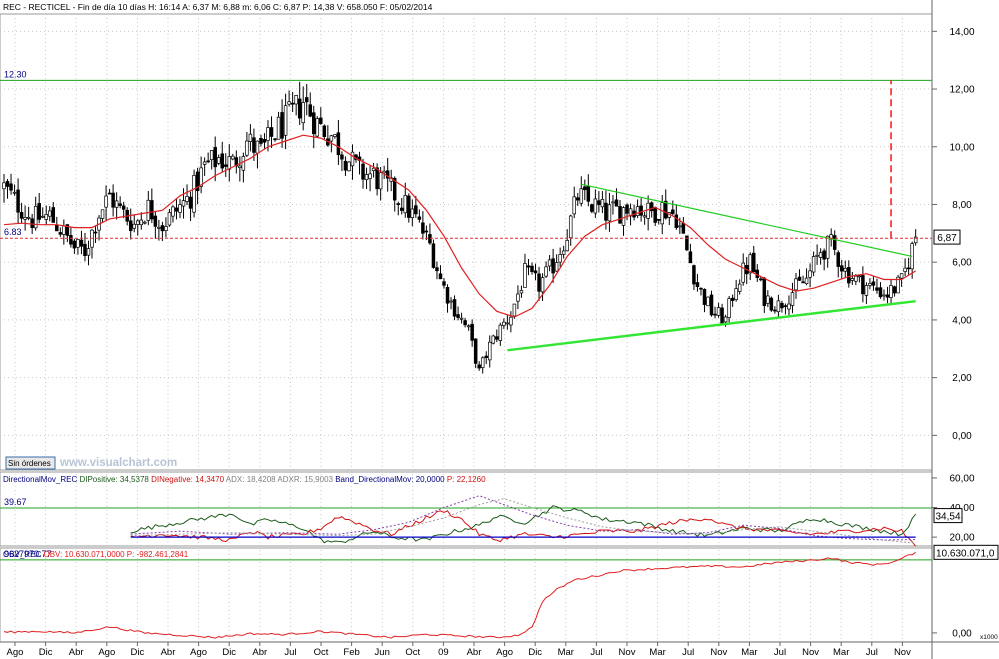  I want to click on dmi-legend-item: DIPositive: 34,5378, so click(115, 479).